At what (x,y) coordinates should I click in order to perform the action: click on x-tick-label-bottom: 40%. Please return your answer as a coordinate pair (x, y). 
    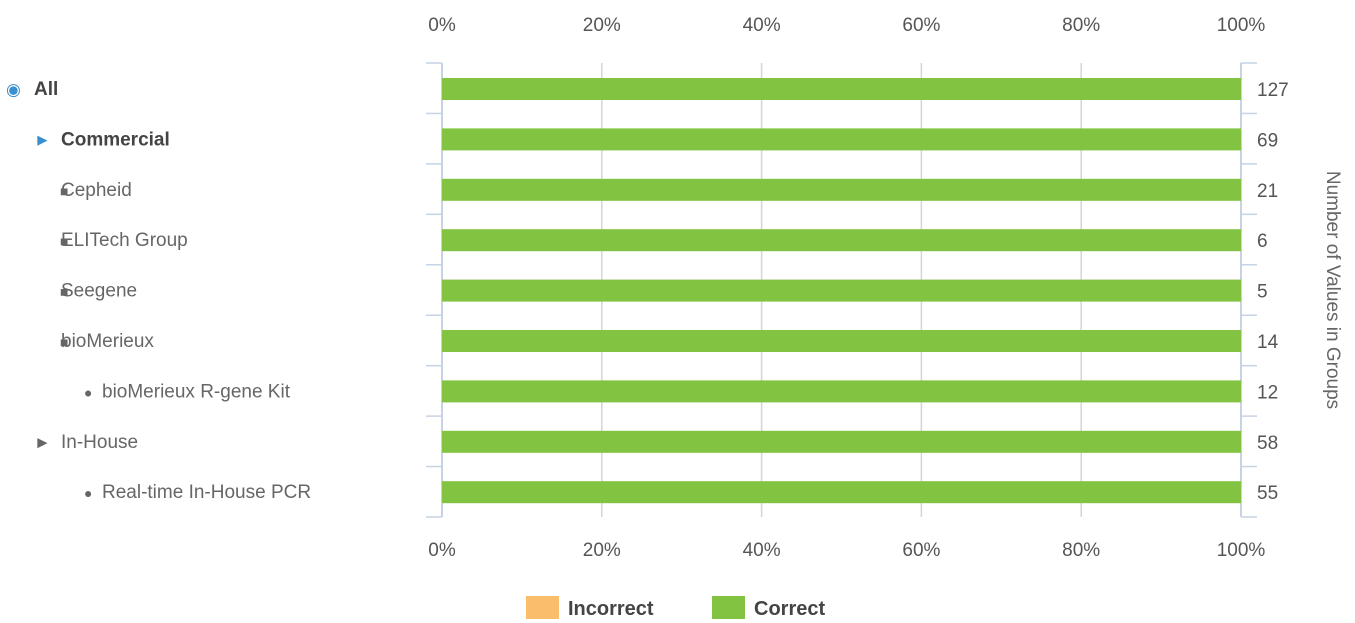
    Looking at the image, I should click on (762, 550).